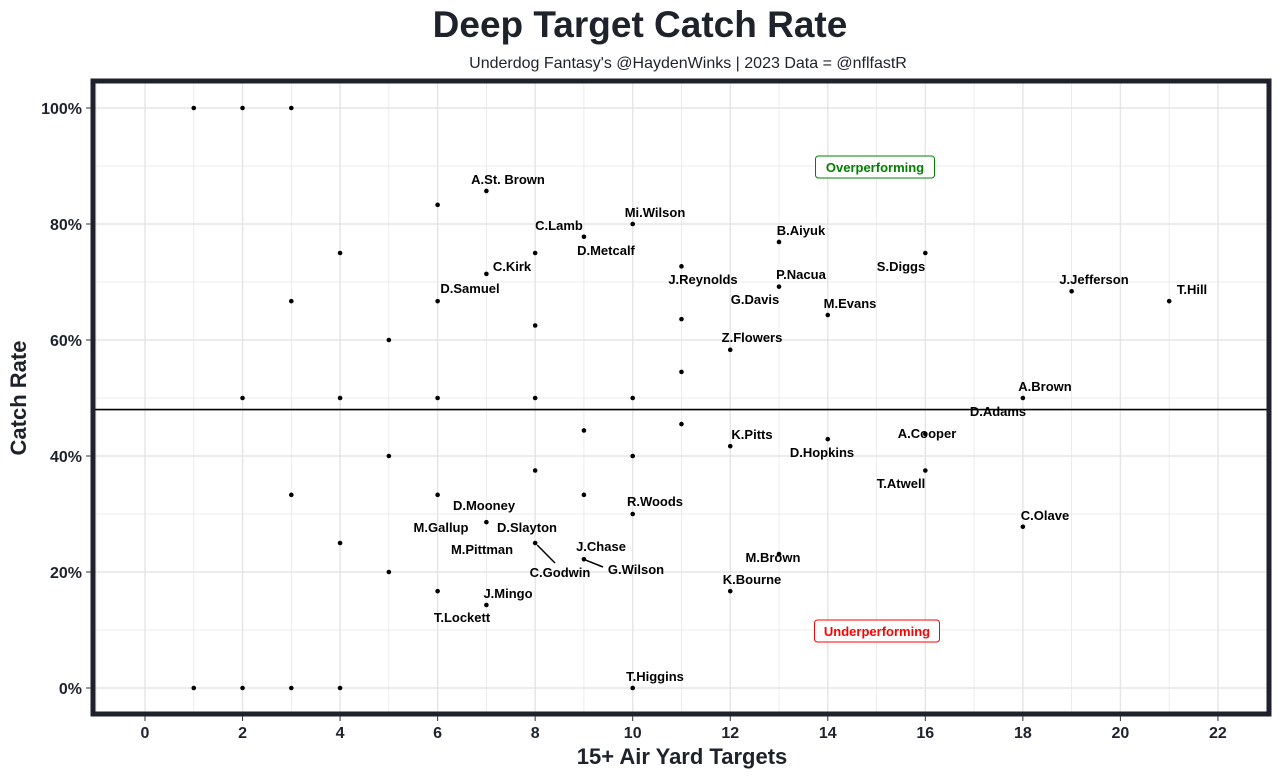  Describe the element at coordinates (901, 483) in the screenshot. I see `point-label: T.Atwell` at that location.